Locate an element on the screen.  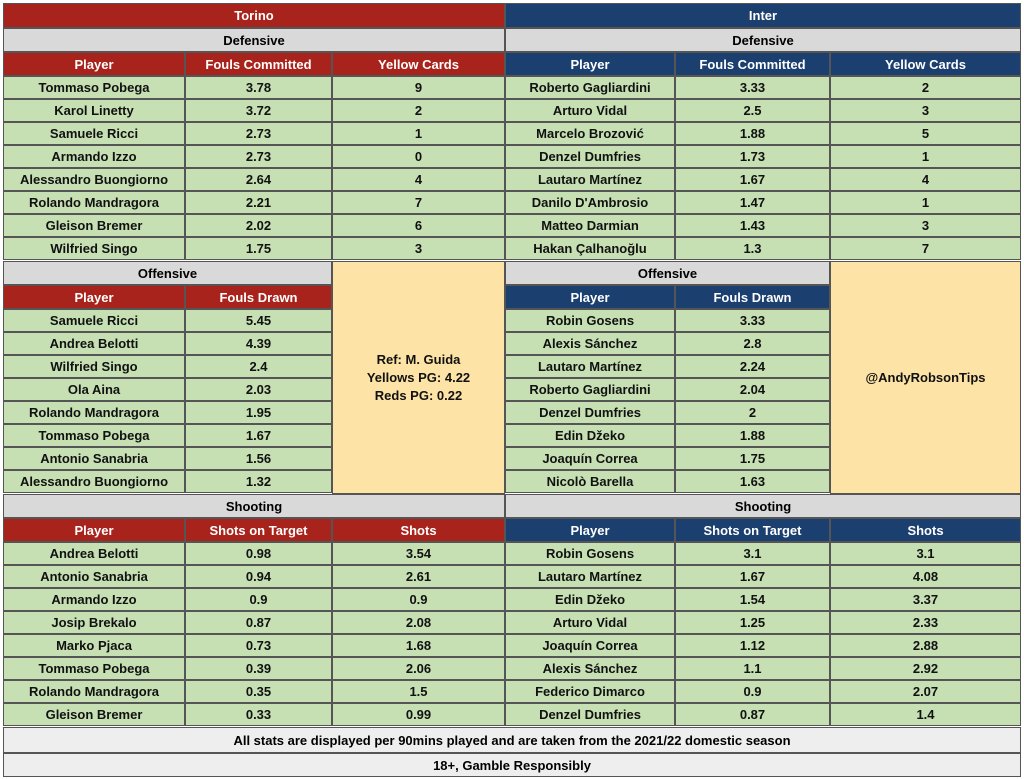
table-cell: Armando Izzo is located at coordinates (94, 156).